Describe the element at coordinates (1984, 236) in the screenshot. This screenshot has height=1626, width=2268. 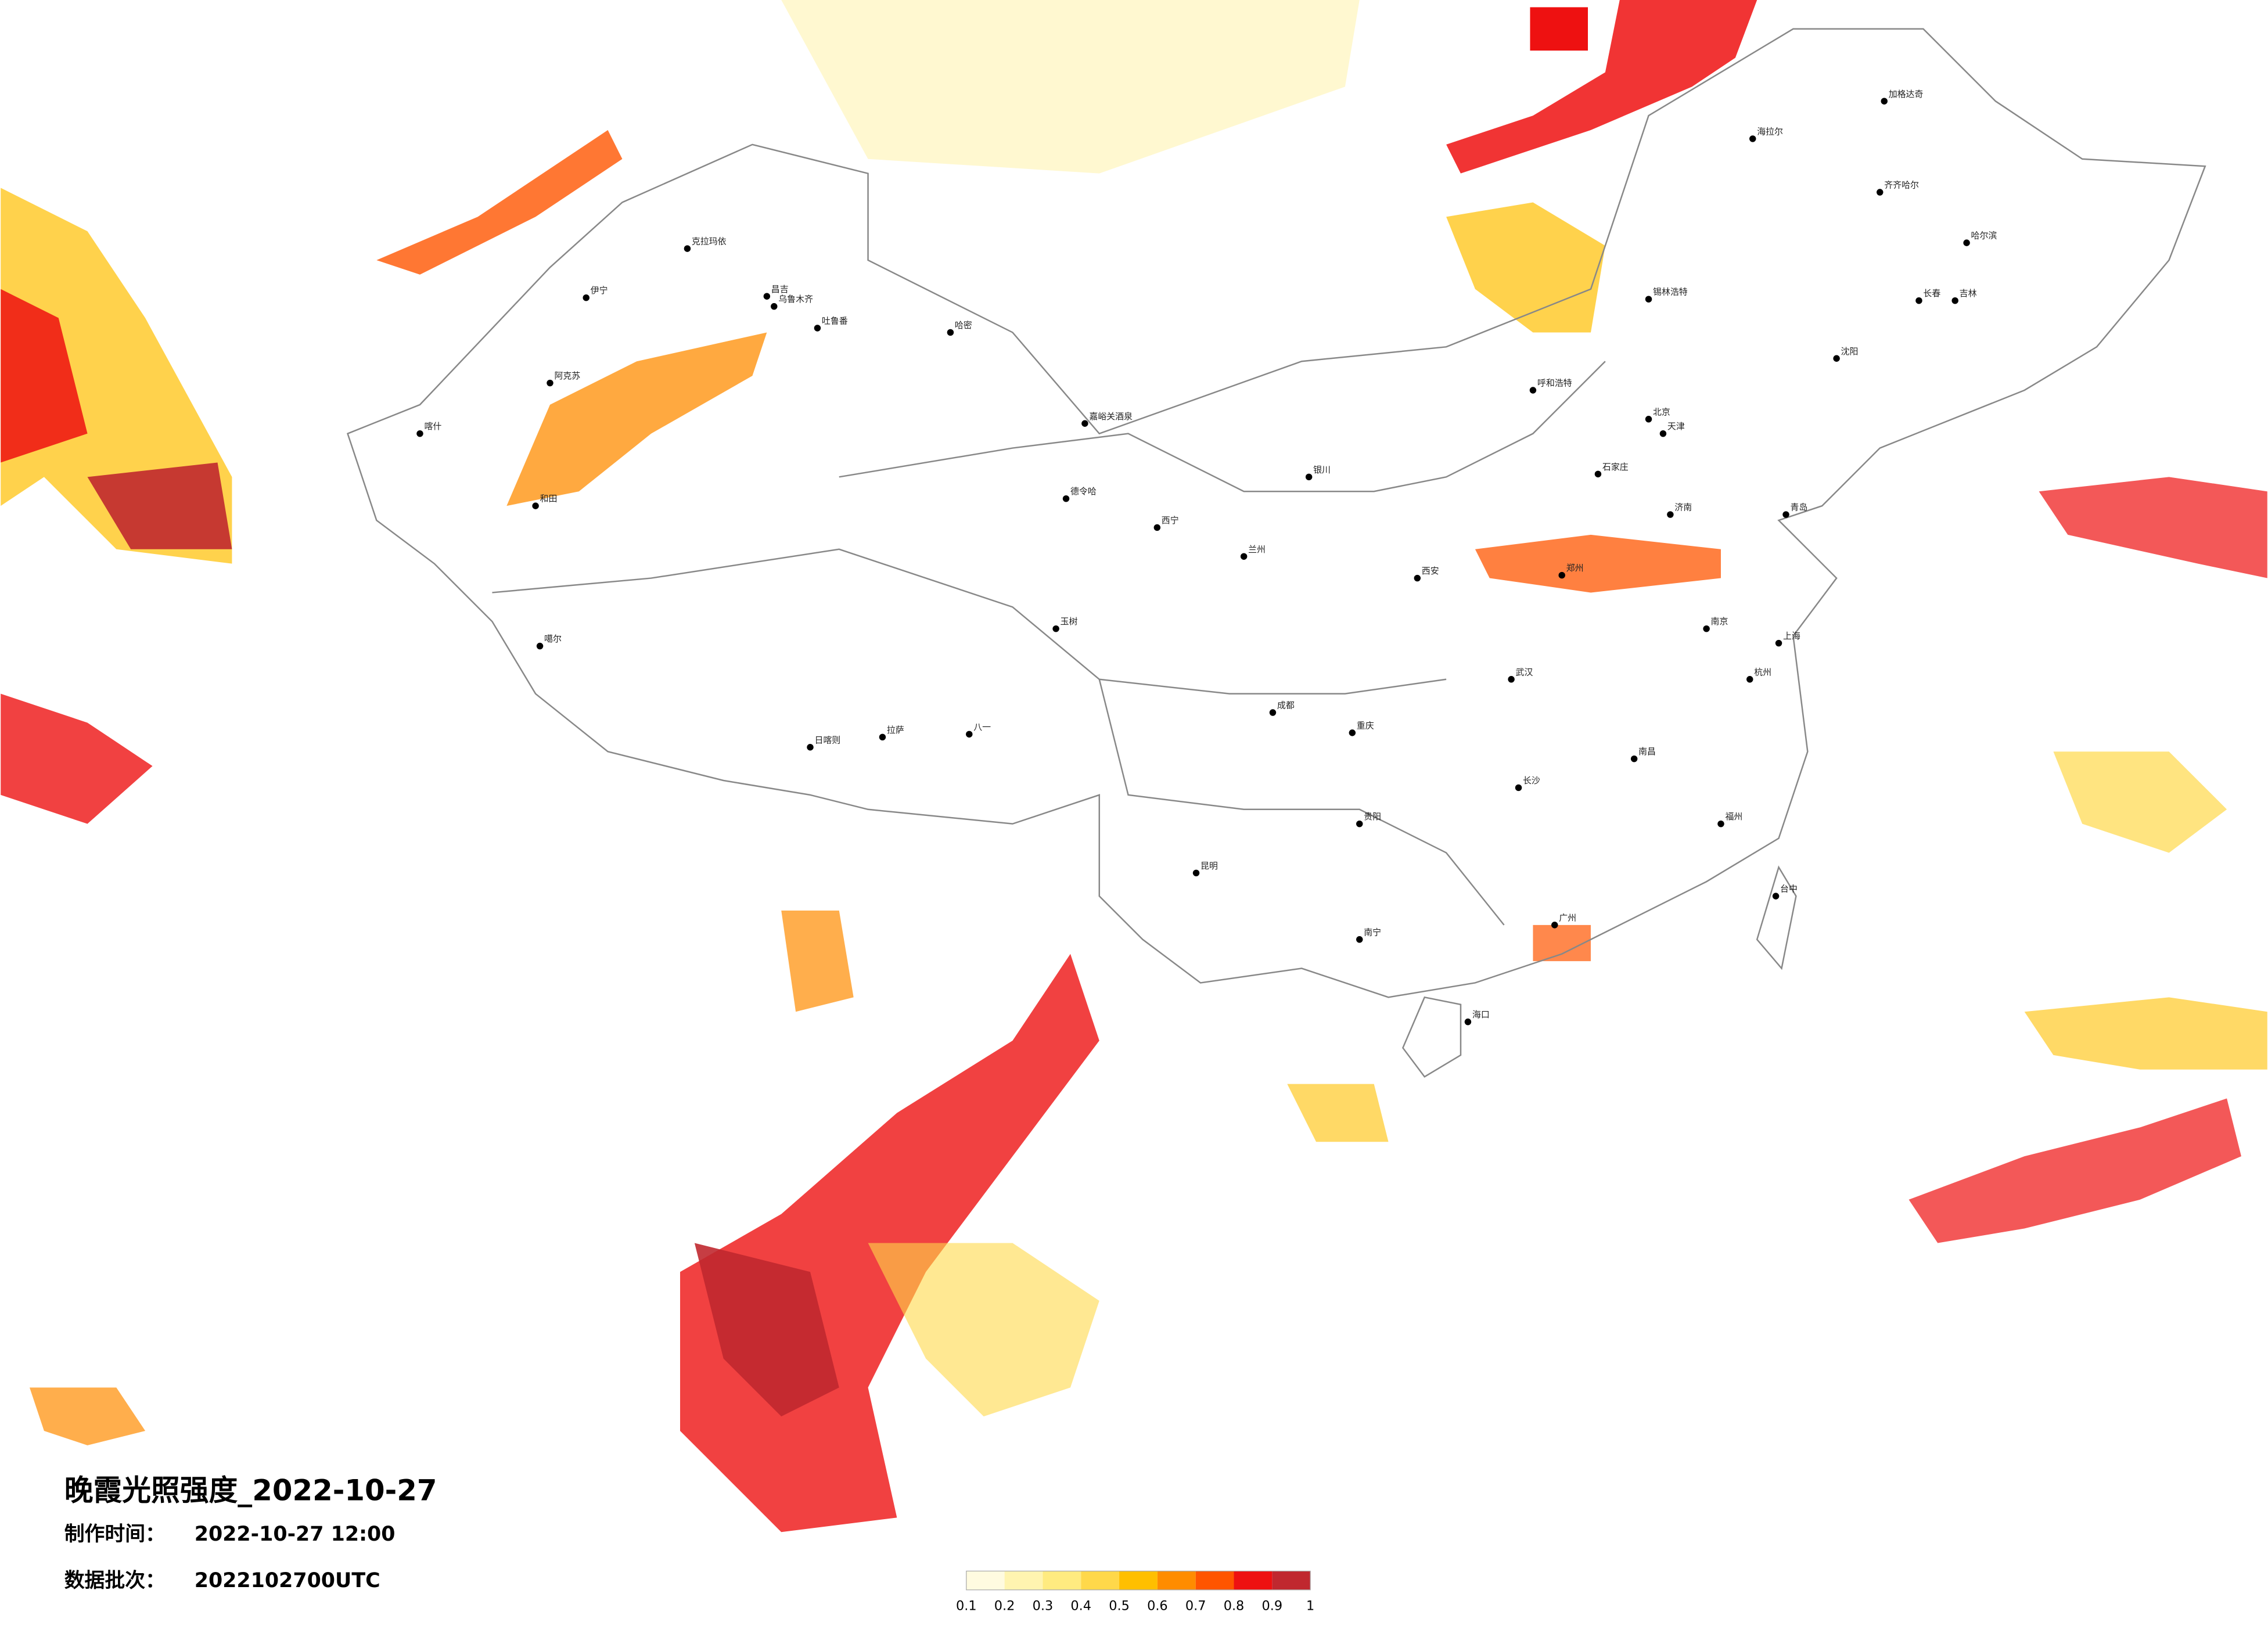
I see `city-label: 哈尔滨` at that location.